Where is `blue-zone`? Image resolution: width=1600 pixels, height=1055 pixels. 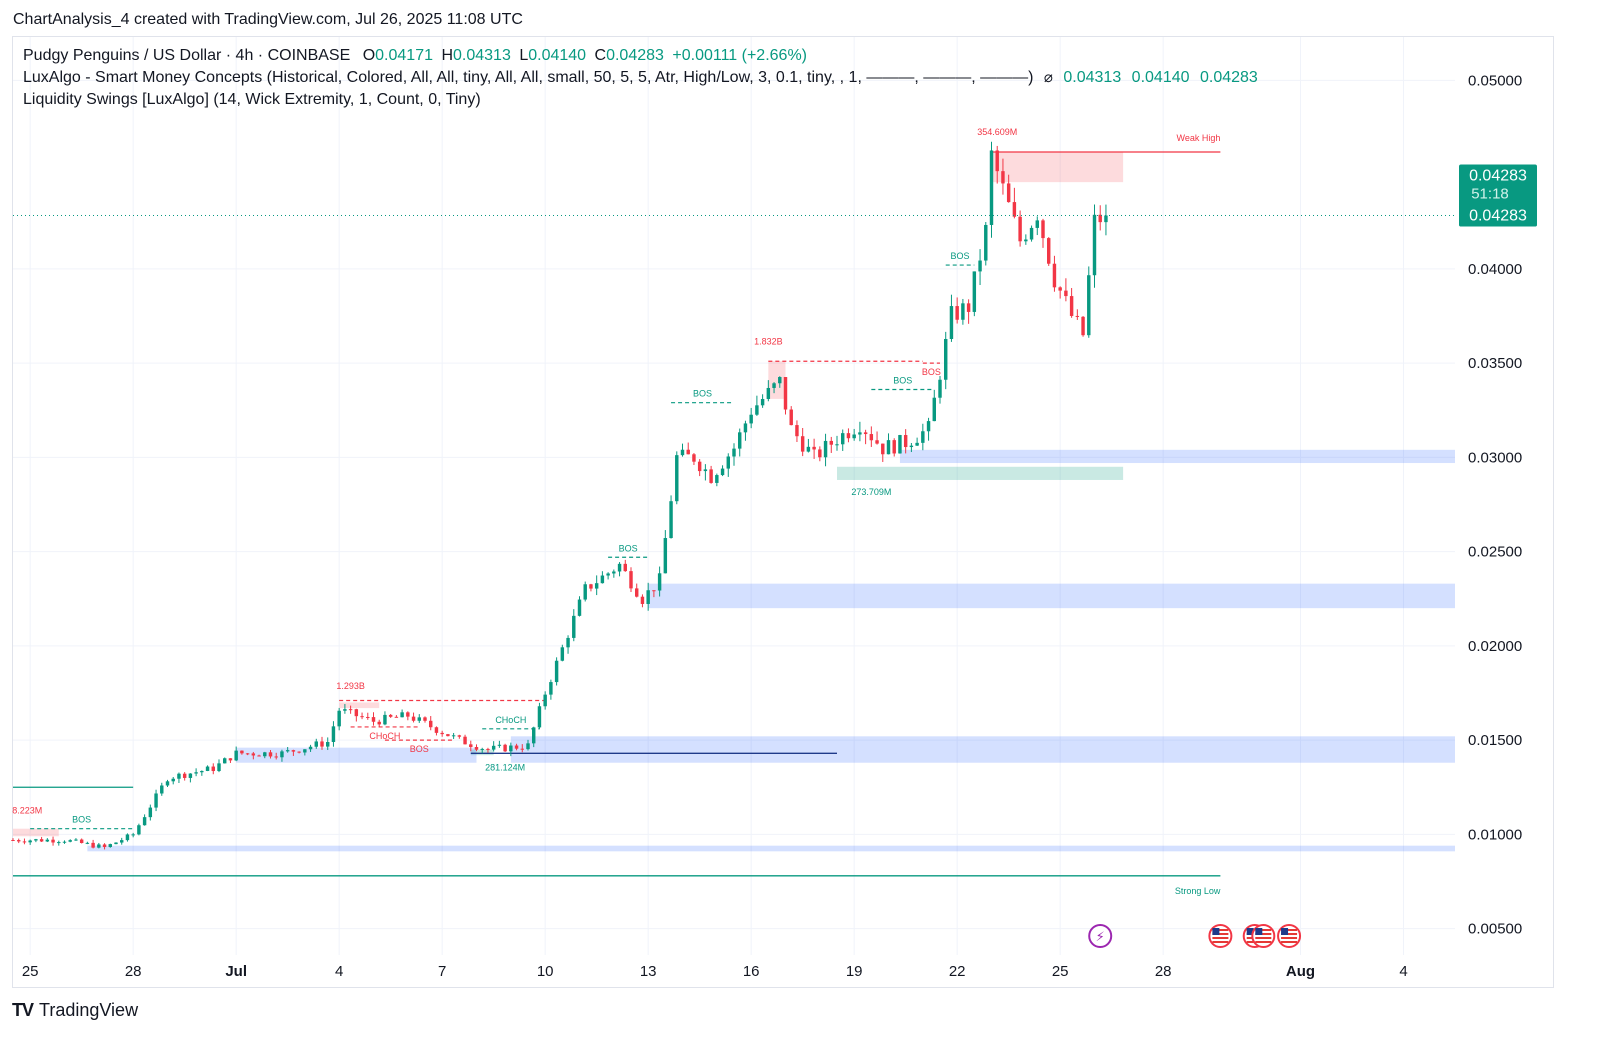 blue-zone is located at coordinates (771, 848).